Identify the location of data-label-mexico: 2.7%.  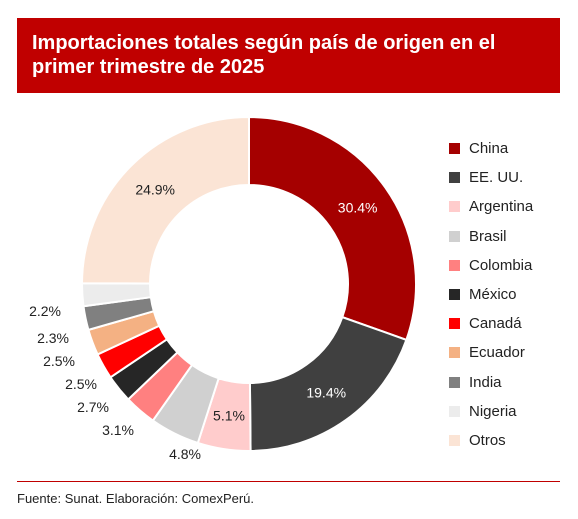
(93, 407).